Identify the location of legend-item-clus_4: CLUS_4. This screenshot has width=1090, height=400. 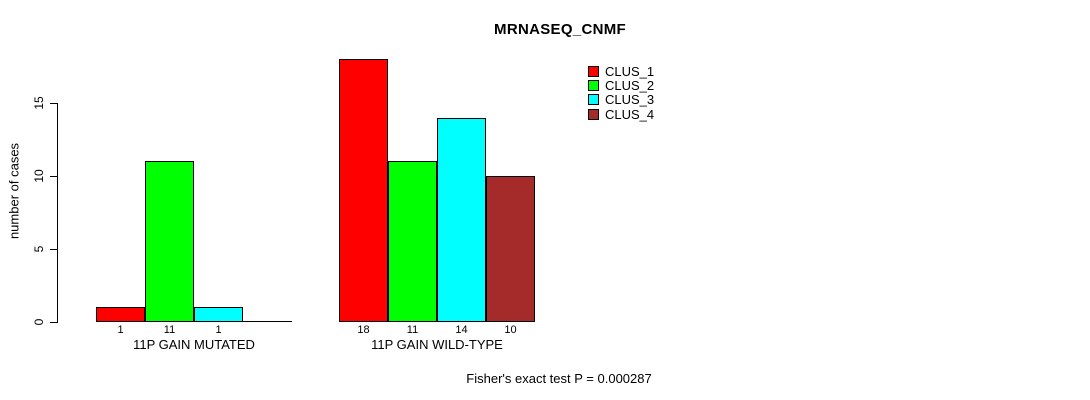
(621, 114).